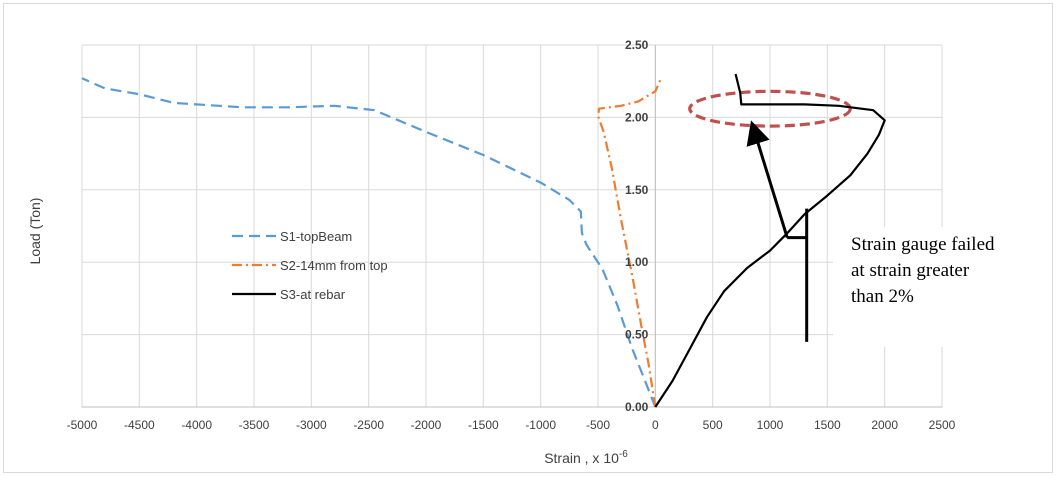  Describe the element at coordinates (884, 425) in the screenshot. I see `x-tick-label: 2000` at that location.